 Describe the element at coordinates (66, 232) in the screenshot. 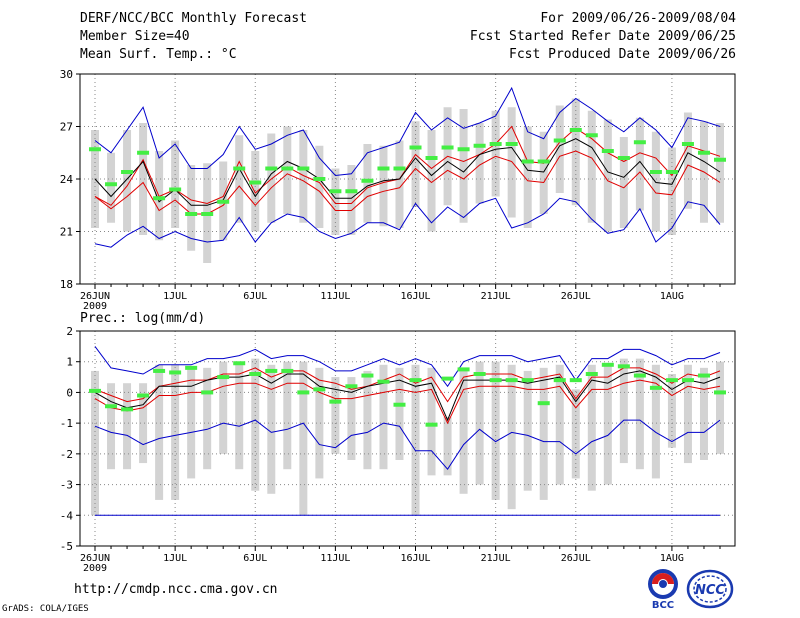

I see `y-tick-label: 21` at that location.